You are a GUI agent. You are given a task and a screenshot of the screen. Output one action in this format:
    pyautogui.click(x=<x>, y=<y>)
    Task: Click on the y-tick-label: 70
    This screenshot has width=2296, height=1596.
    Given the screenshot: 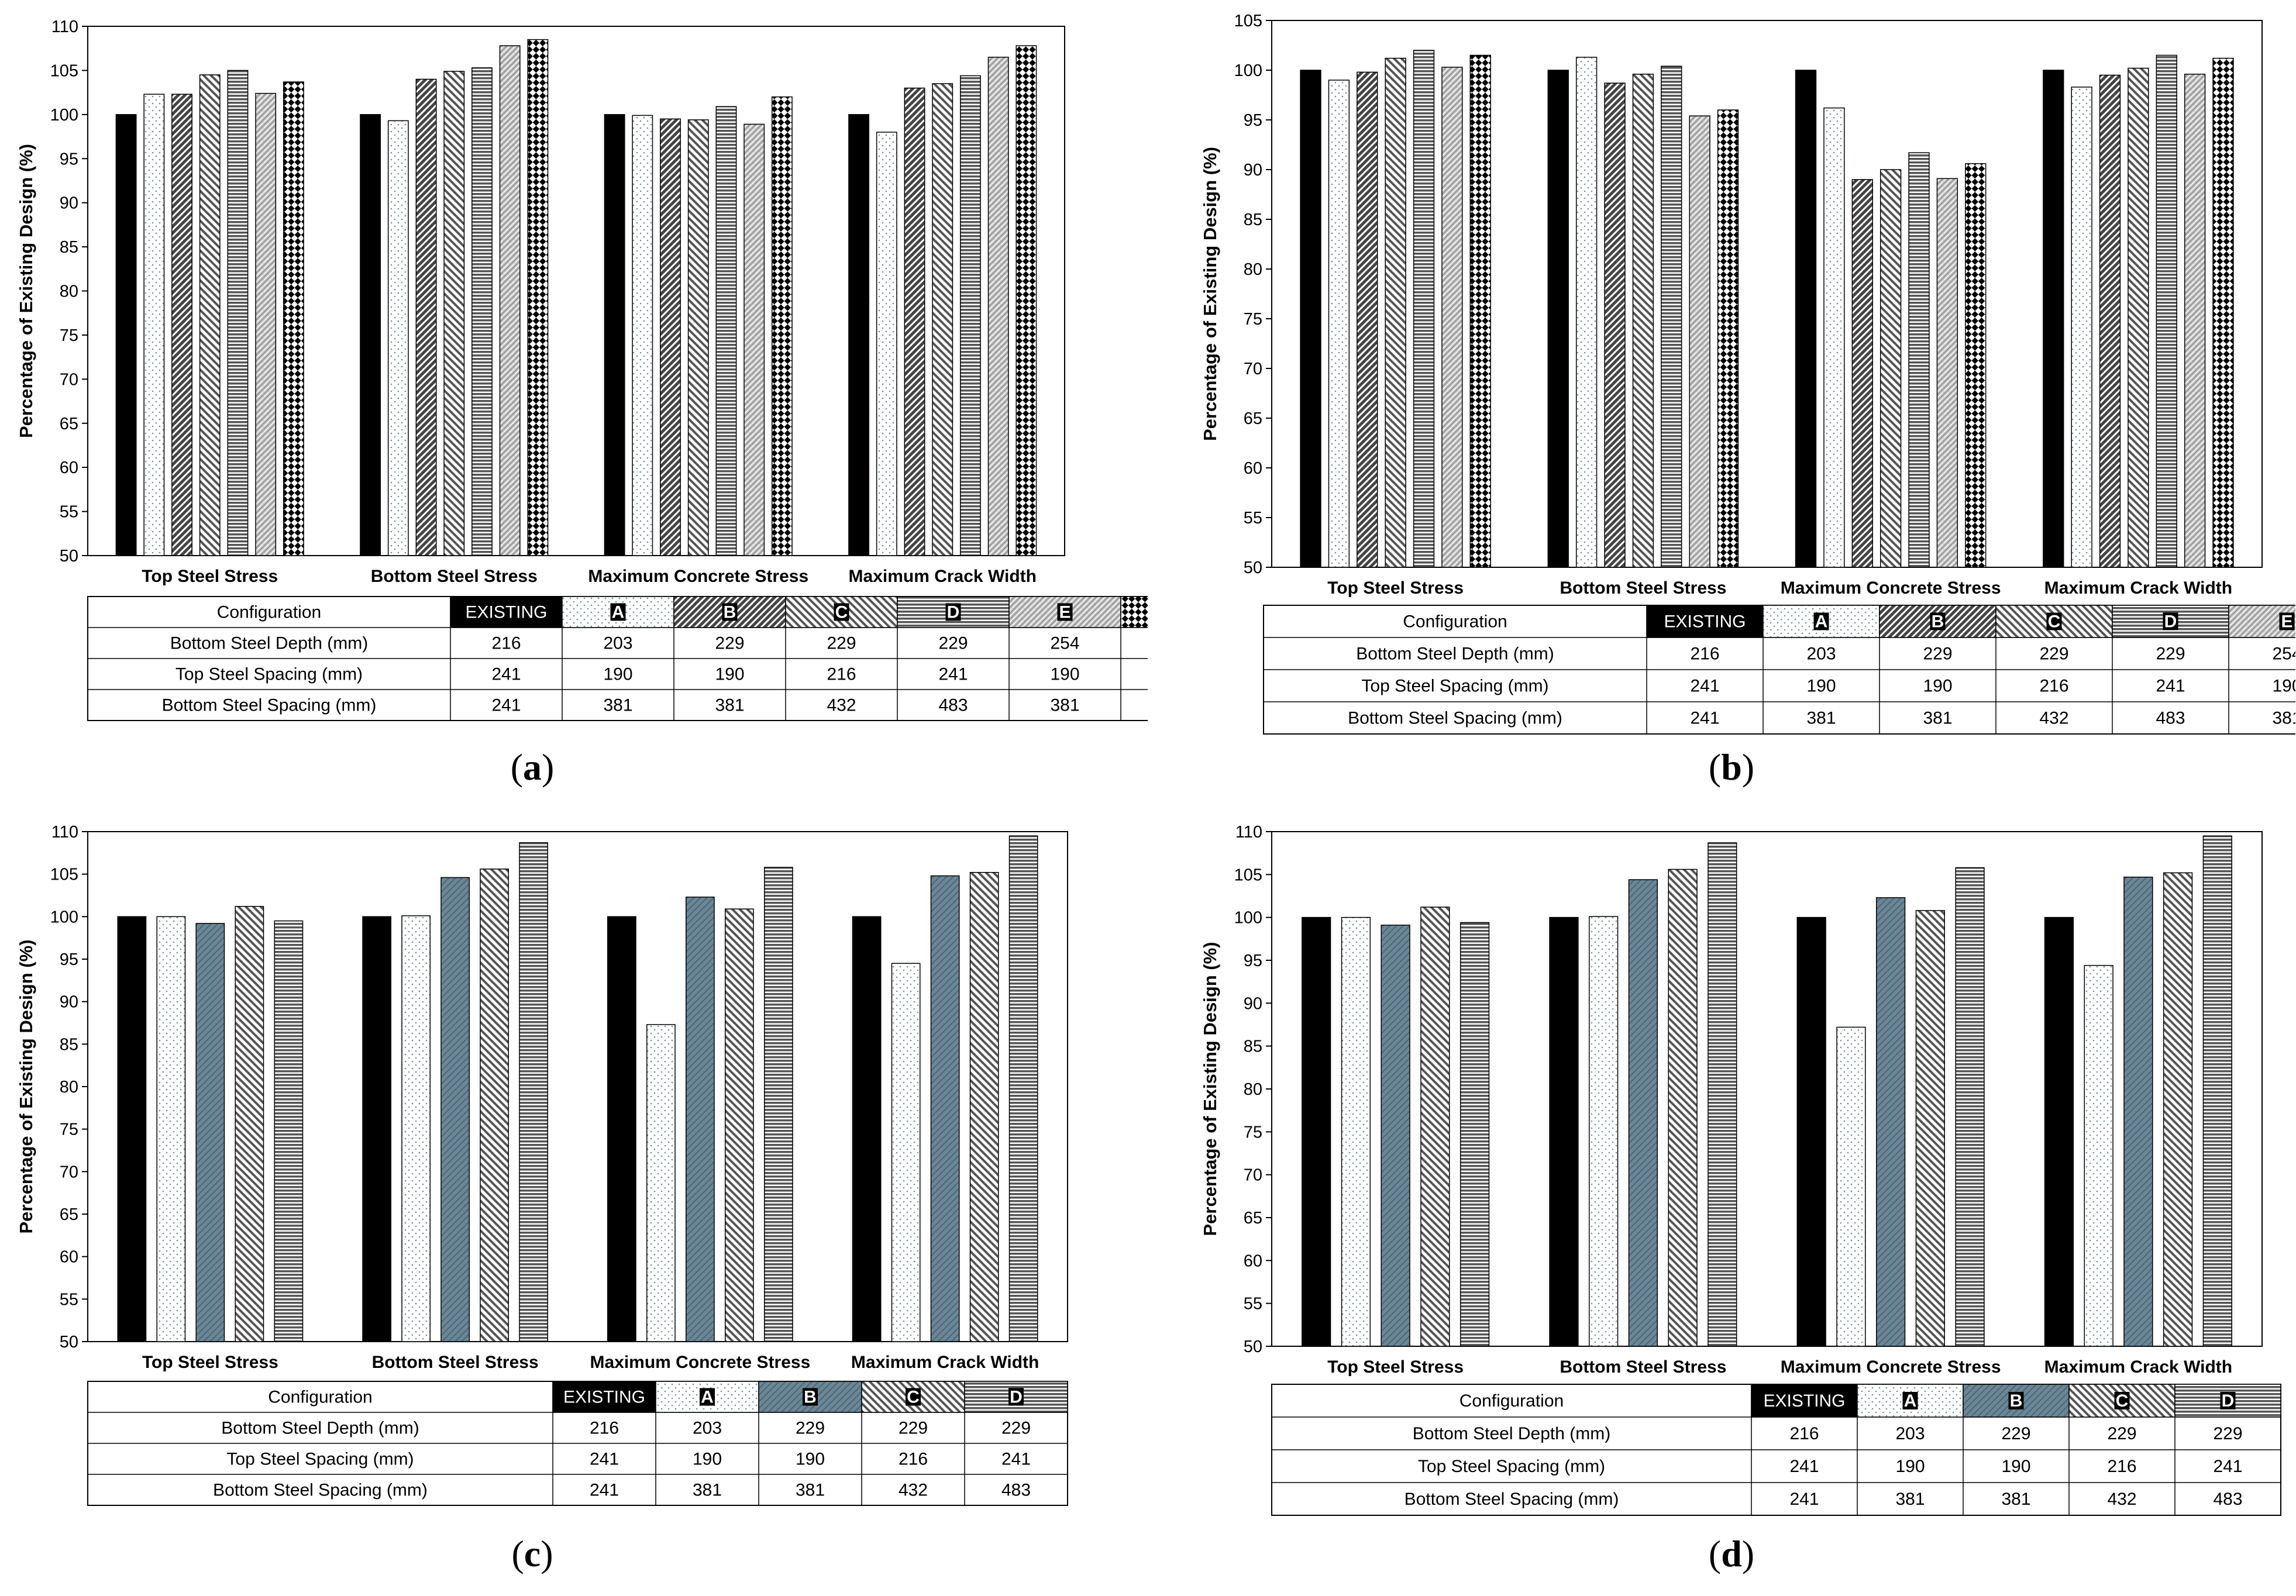 What is the action you would take?
    pyautogui.click(x=1253, y=369)
    